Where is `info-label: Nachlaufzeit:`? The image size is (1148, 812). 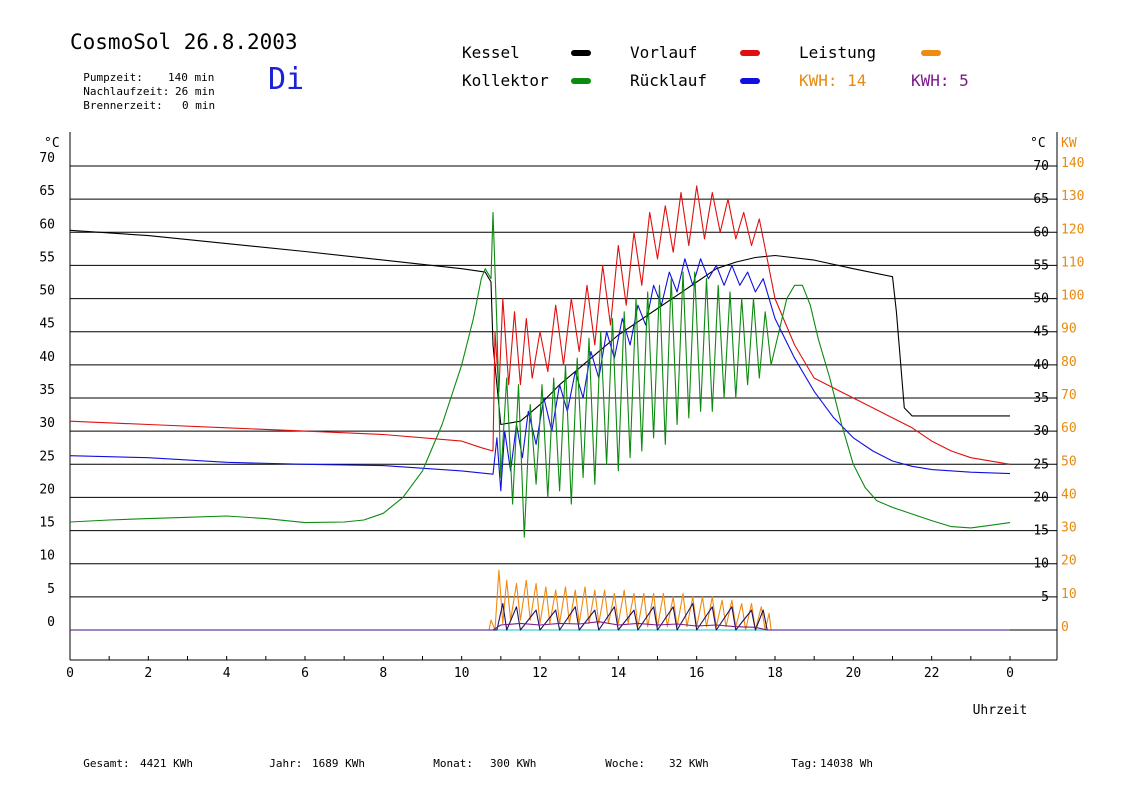 info-label: Nachlaufzeit: is located at coordinates (126, 91).